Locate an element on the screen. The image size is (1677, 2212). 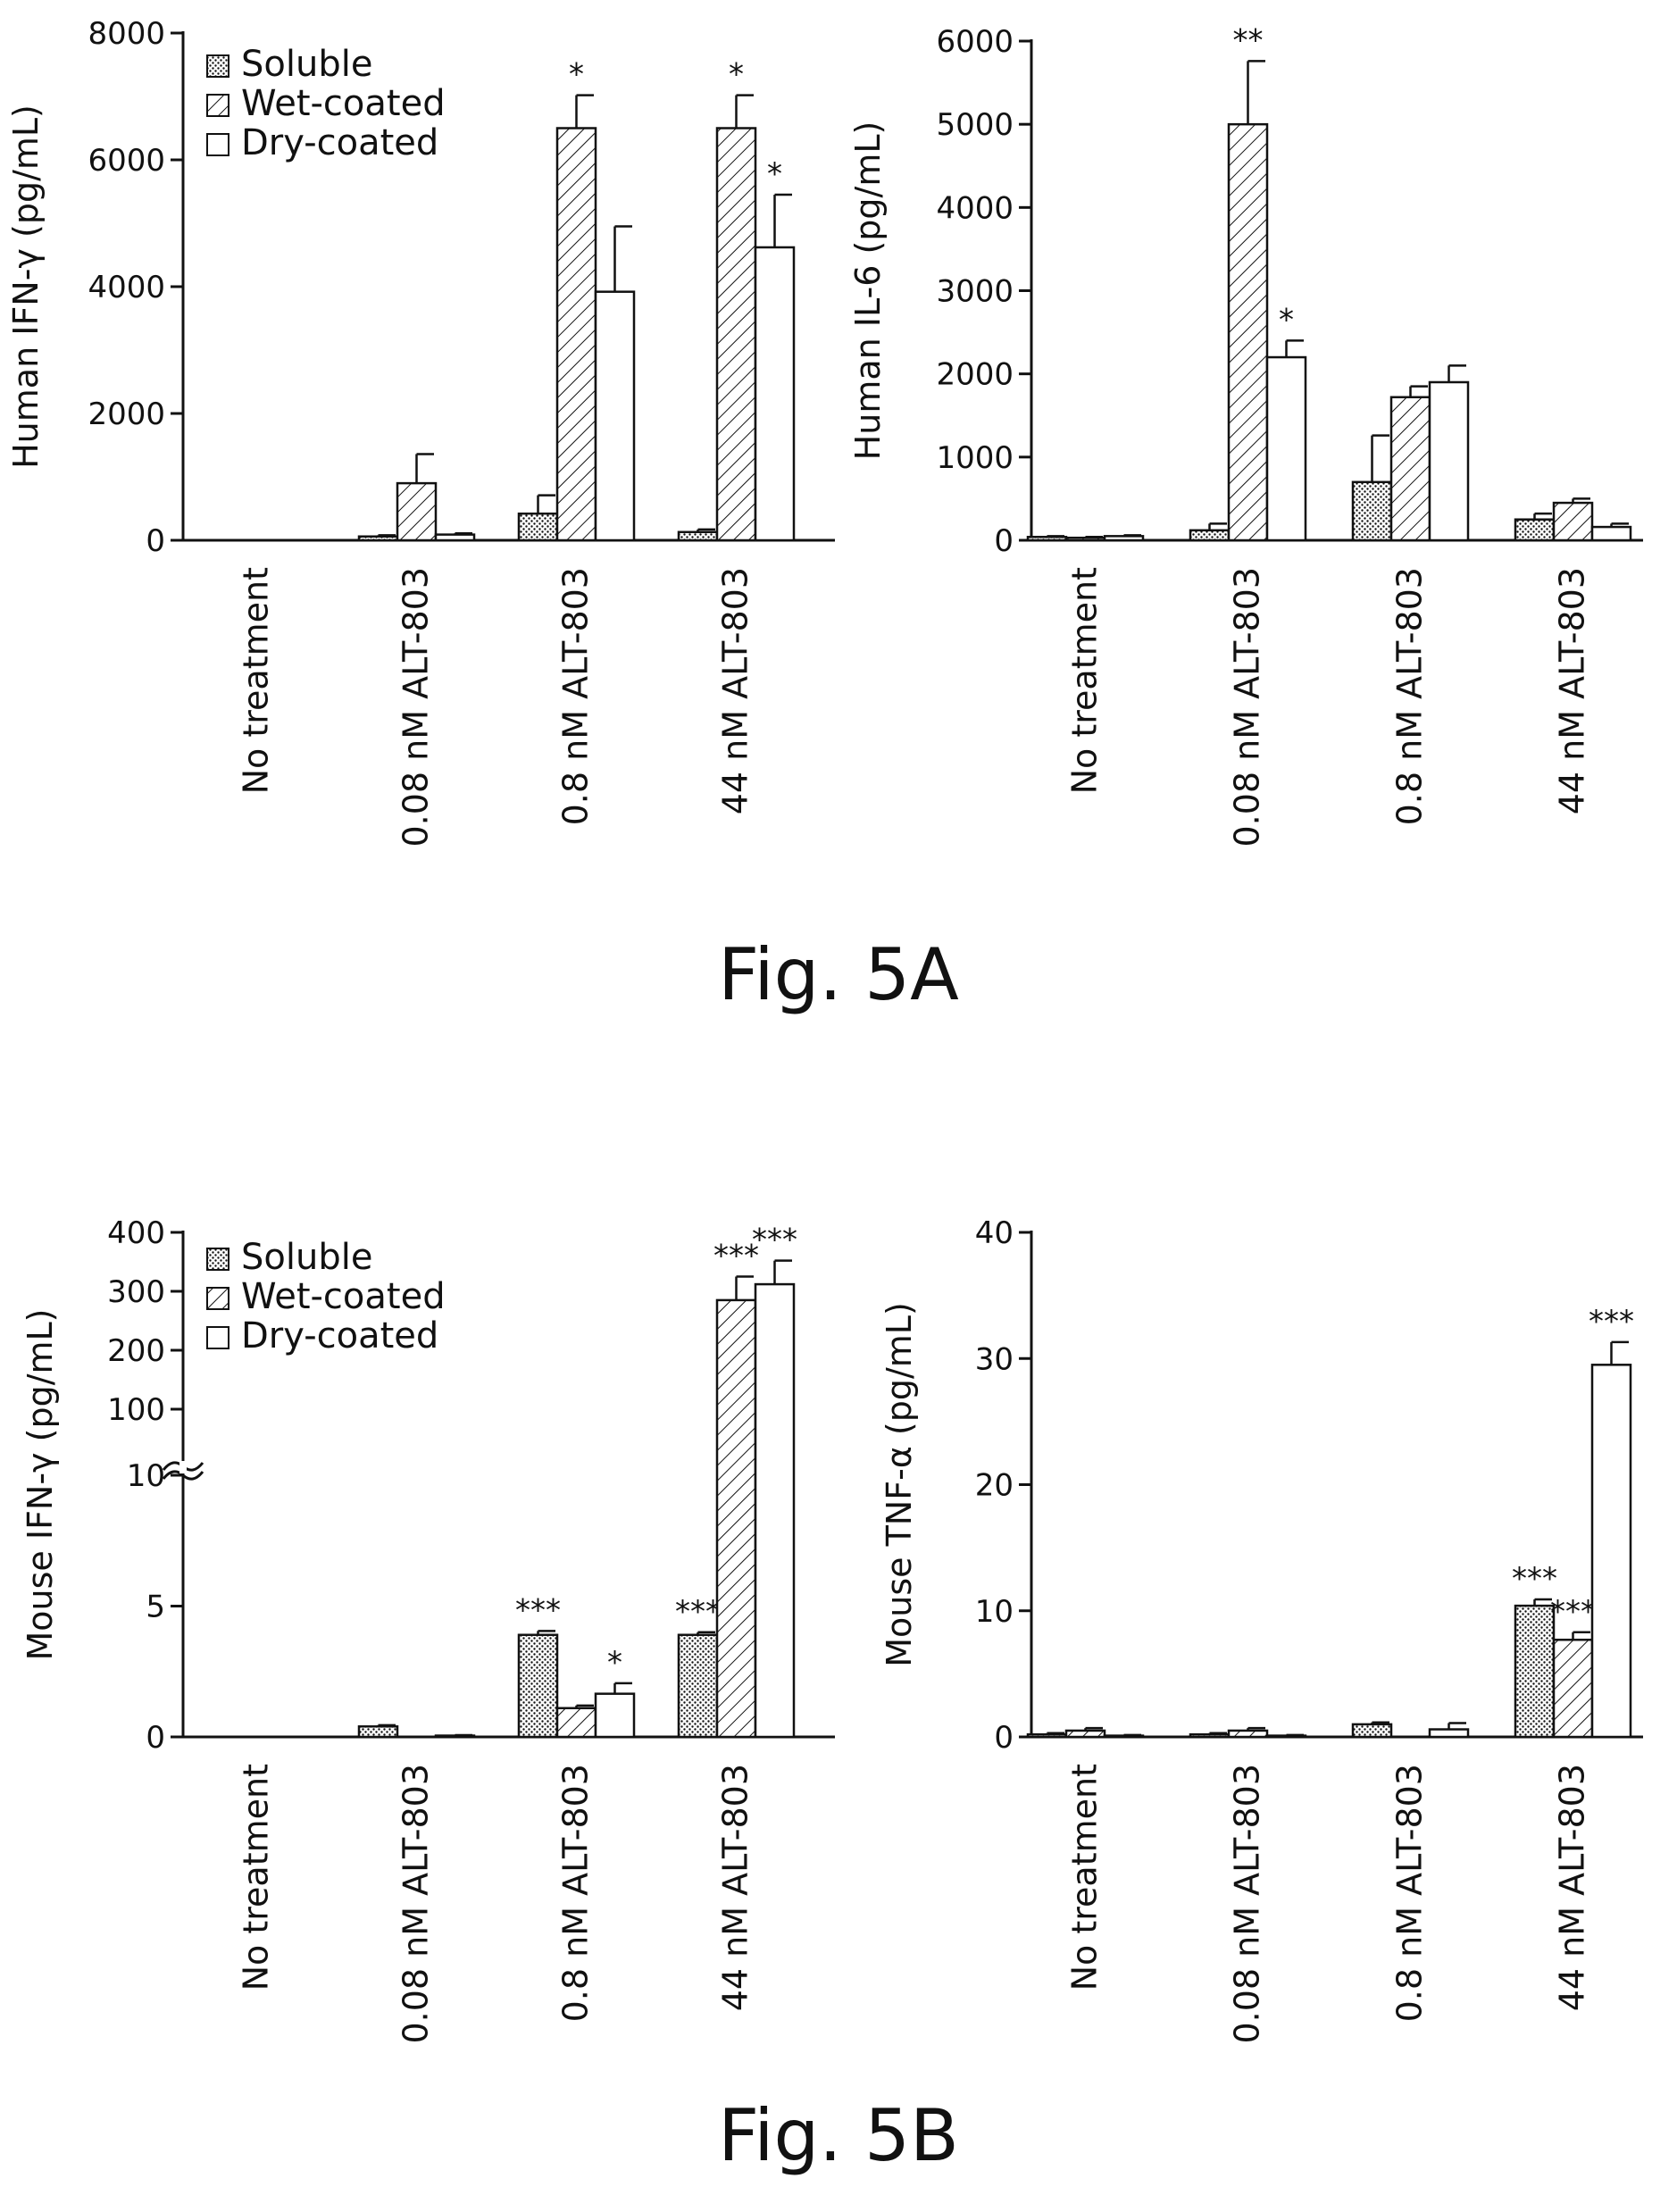
axis-break-gap is located at coordinates (183, 1467).